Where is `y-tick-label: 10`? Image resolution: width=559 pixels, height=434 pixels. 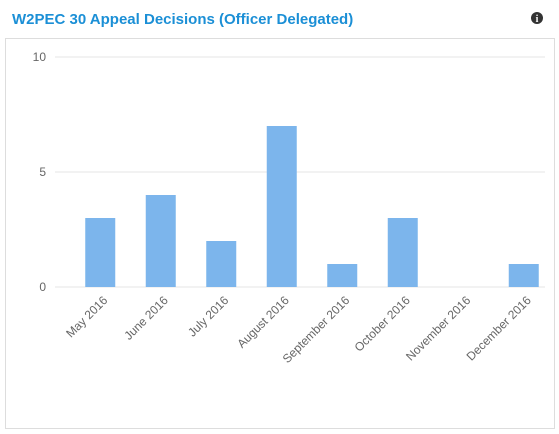
y-tick-label: 10 is located at coordinates (40, 57).